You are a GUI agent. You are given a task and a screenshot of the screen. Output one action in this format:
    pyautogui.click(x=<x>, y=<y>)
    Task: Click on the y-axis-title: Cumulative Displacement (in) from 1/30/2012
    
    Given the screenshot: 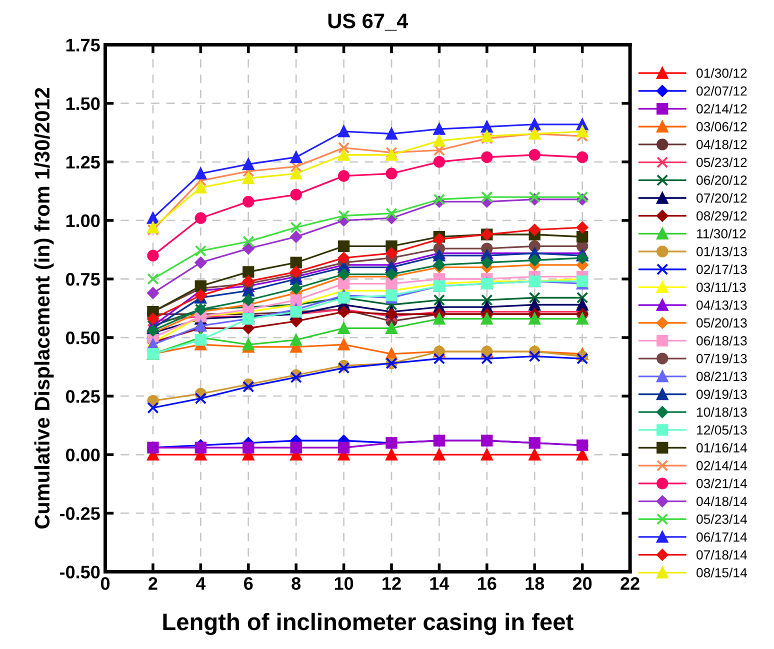 What is the action you would take?
    pyautogui.click(x=44, y=308)
    